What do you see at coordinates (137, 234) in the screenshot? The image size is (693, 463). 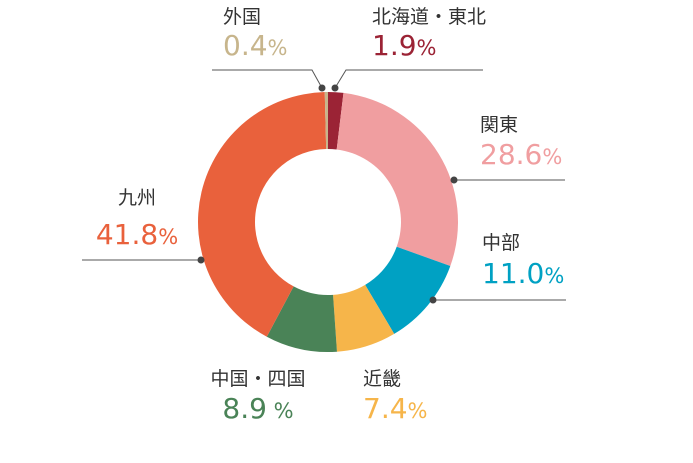 I see `value-label-kyushu: 41.8%` at bounding box center [137, 234].